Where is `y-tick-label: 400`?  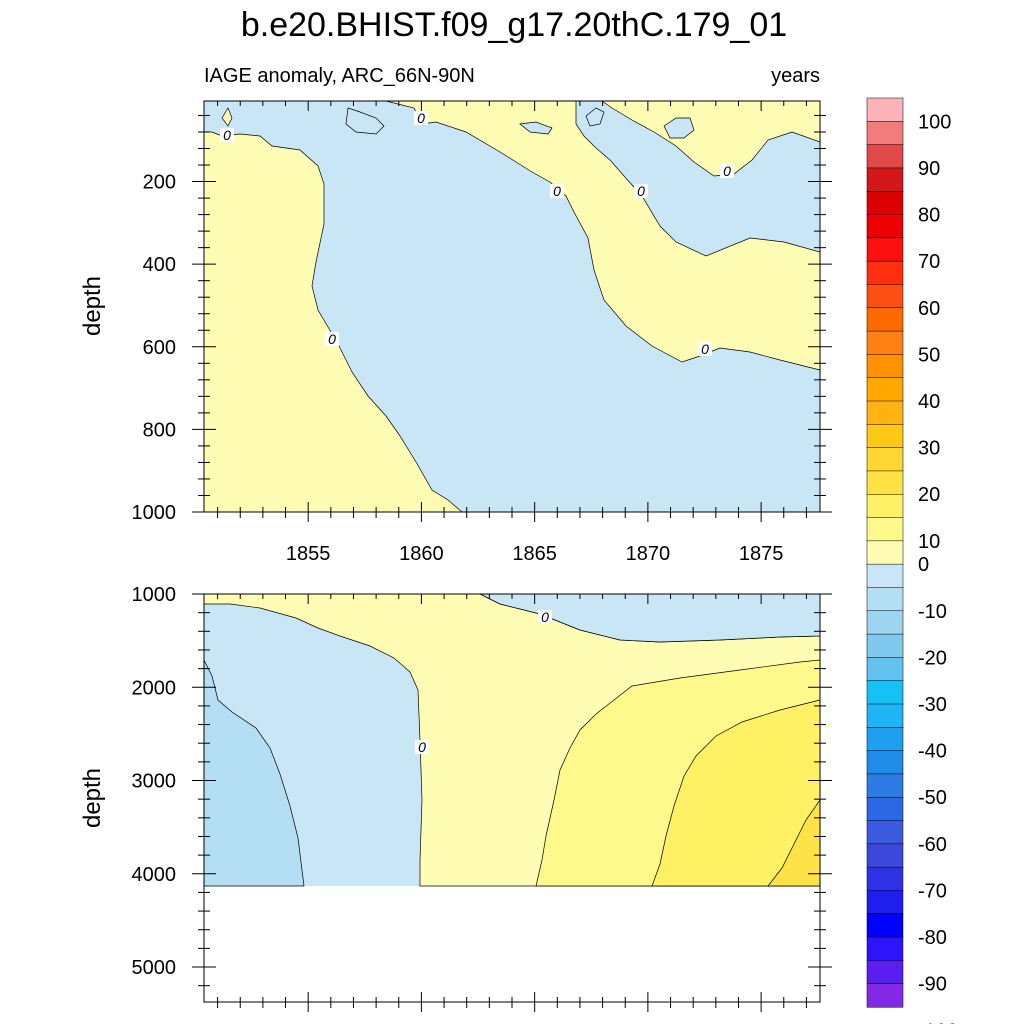 y-tick-label: 400 is located at coordinates (159, 265).